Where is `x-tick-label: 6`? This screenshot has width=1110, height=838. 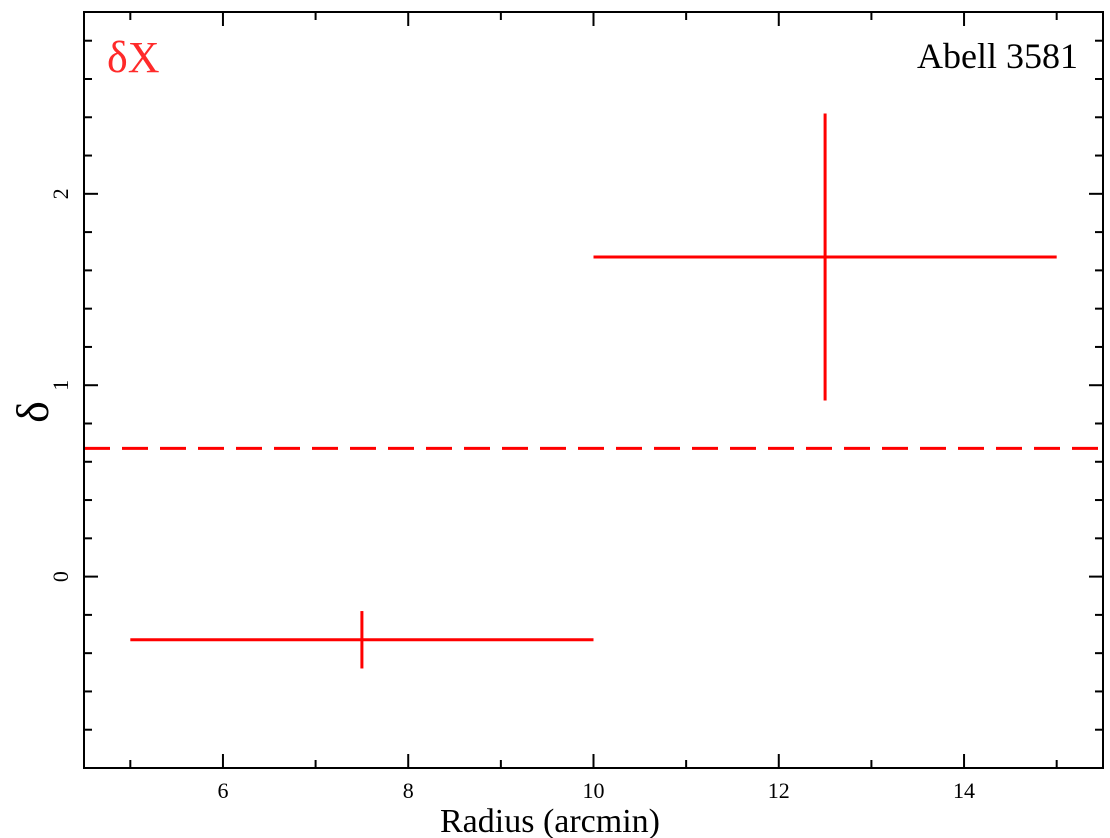 x-tick-label: 6 is located at coordinates (222, 790).